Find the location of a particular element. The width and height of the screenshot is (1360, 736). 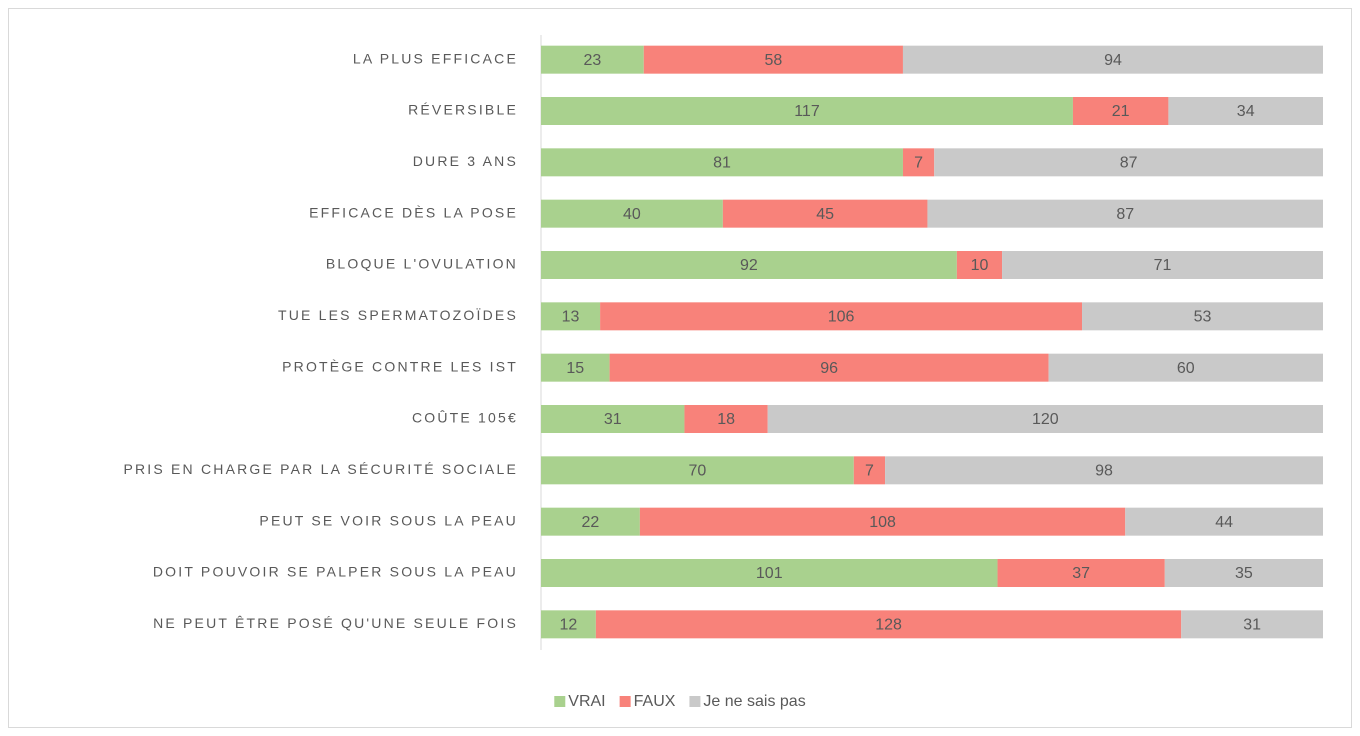

data-label: 44 is located at coordinates (1224, 522).